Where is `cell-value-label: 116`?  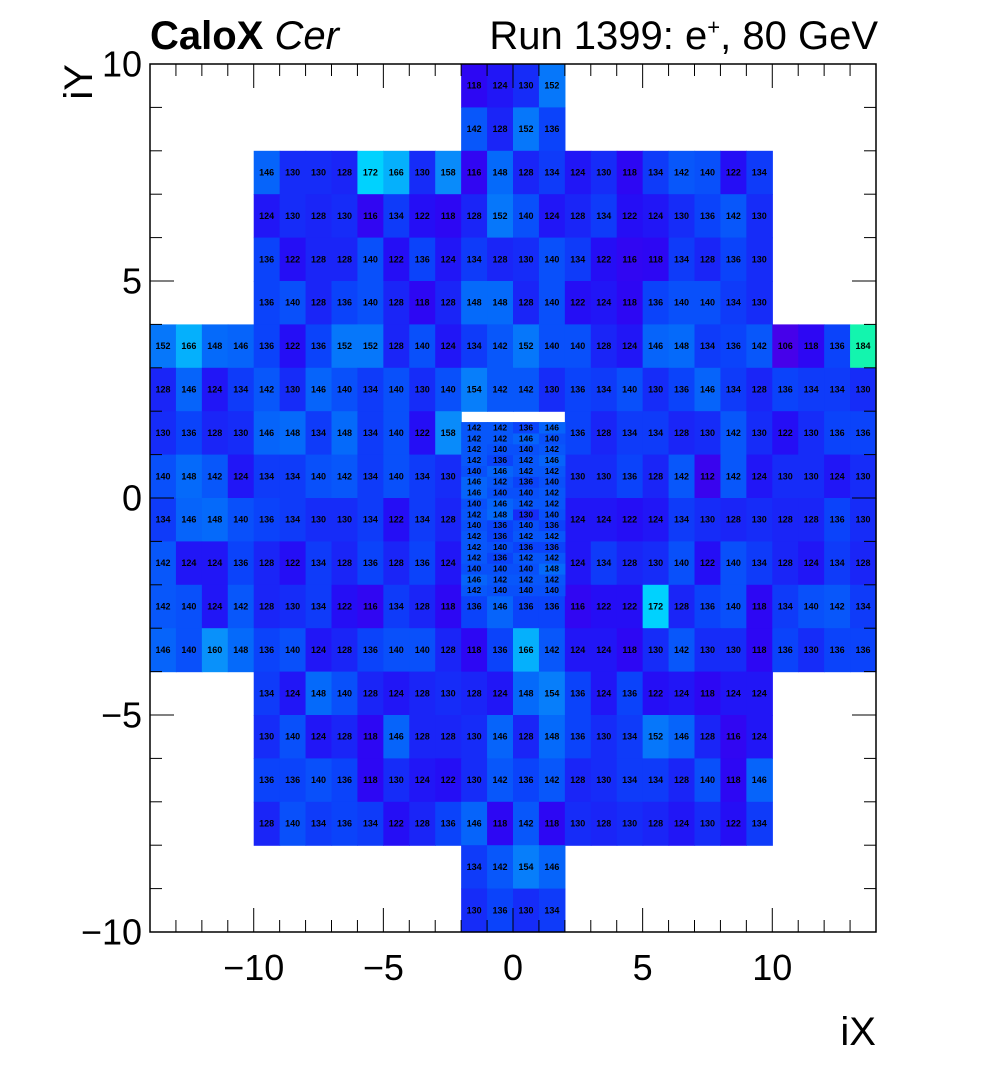 cell-value-label: 116 is located at coordinates (578, 607).